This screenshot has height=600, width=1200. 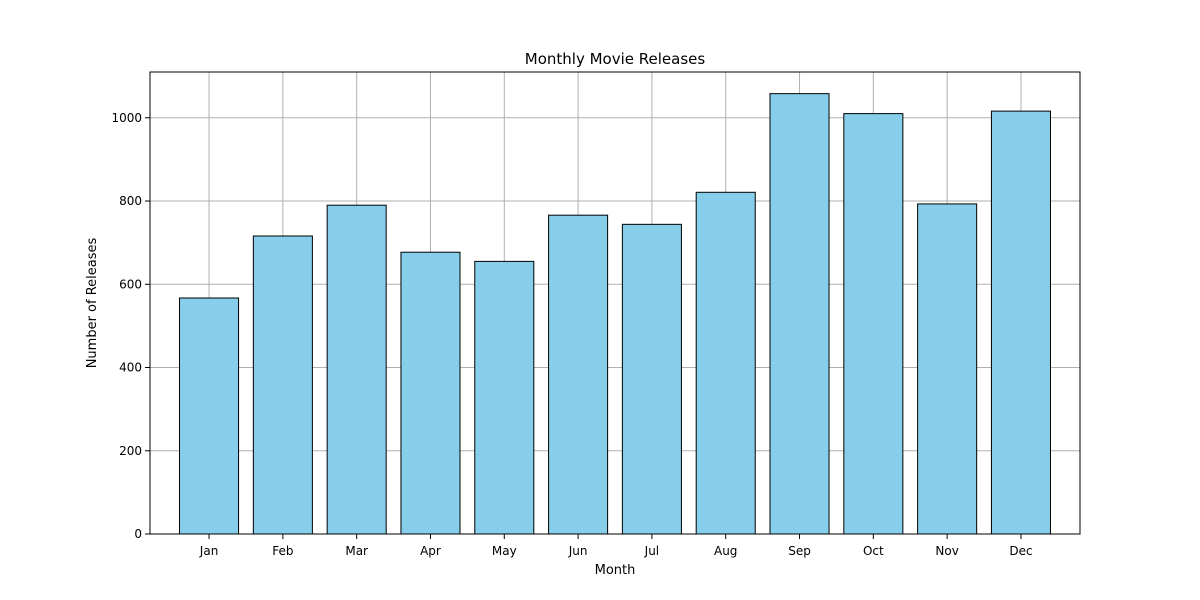 What do you see at coordinates (504, 397) in the screenshot?
I see `bar-may` at bounding box center [504, 397].